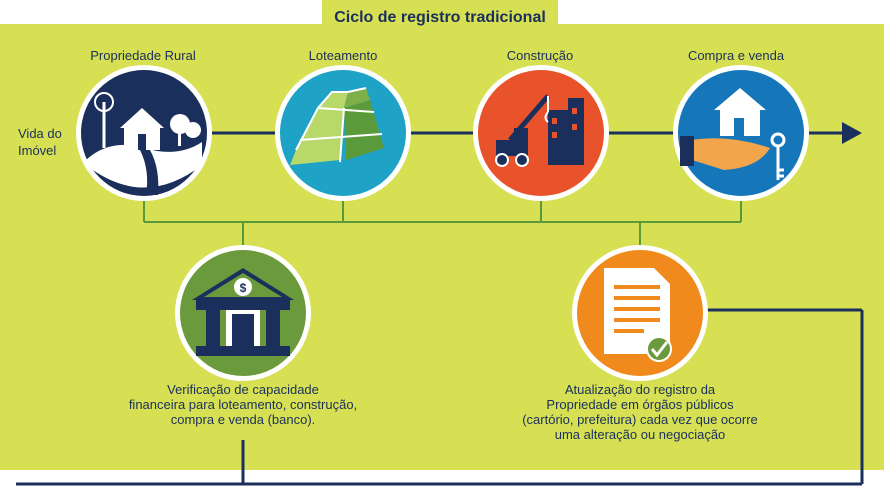 This screenshot has width=884, height=489. I want to click on timeline-label: Vida do Imóvel, so click(48, 142).